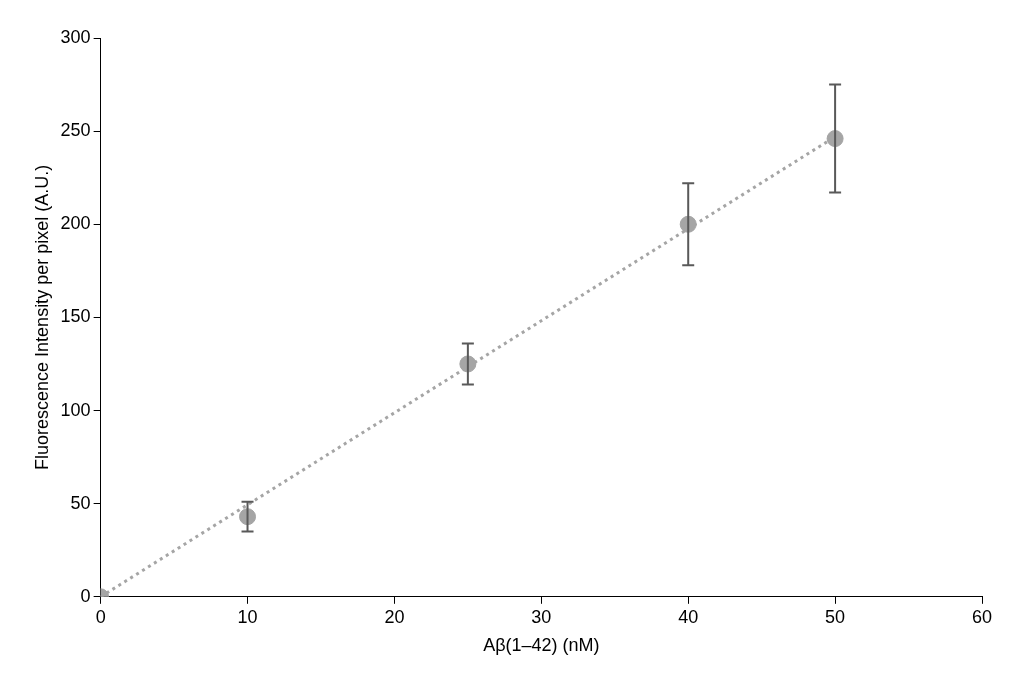  Describe the element at coordinates (75, 409) in the screenshot. I see `y-tick-label: 100` at that location.